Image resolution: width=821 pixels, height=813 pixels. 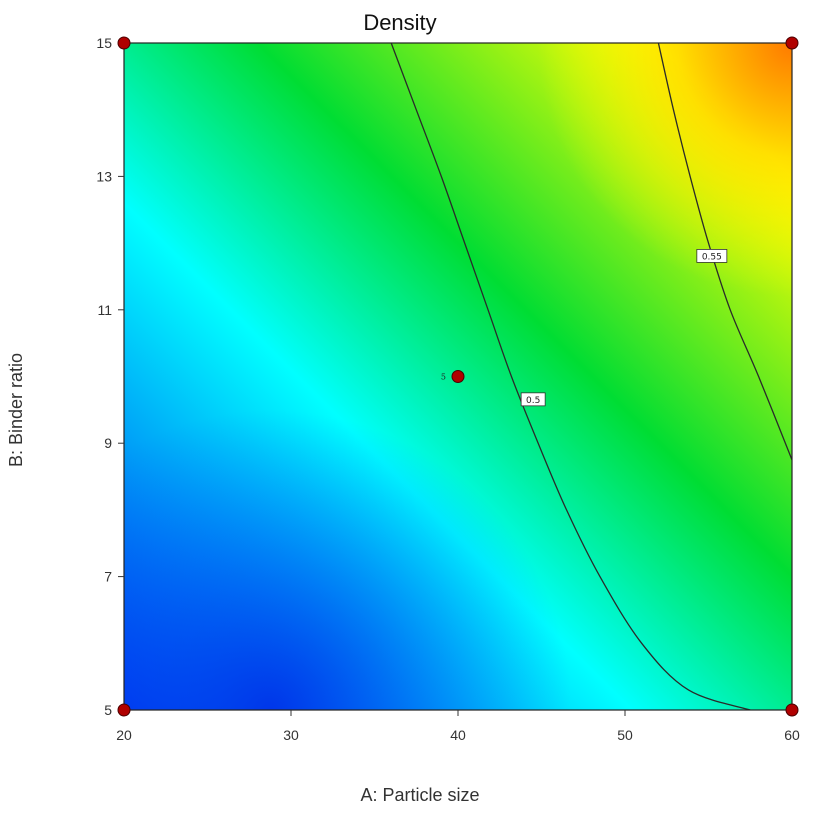 I want to click on x-tick-label: 50, so click(x=625, y=735).